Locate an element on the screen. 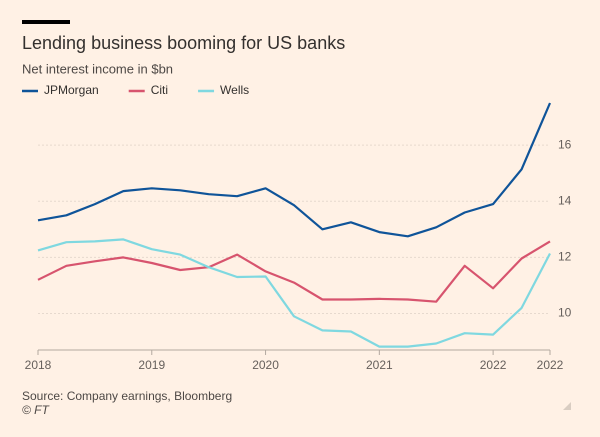  y-tick-label: 12 is located at coordinates (565, 257).